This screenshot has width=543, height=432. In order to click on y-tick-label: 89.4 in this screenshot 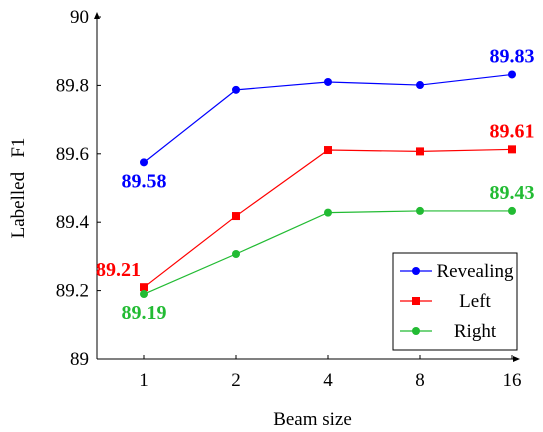, I will do `click(73, 222)`.